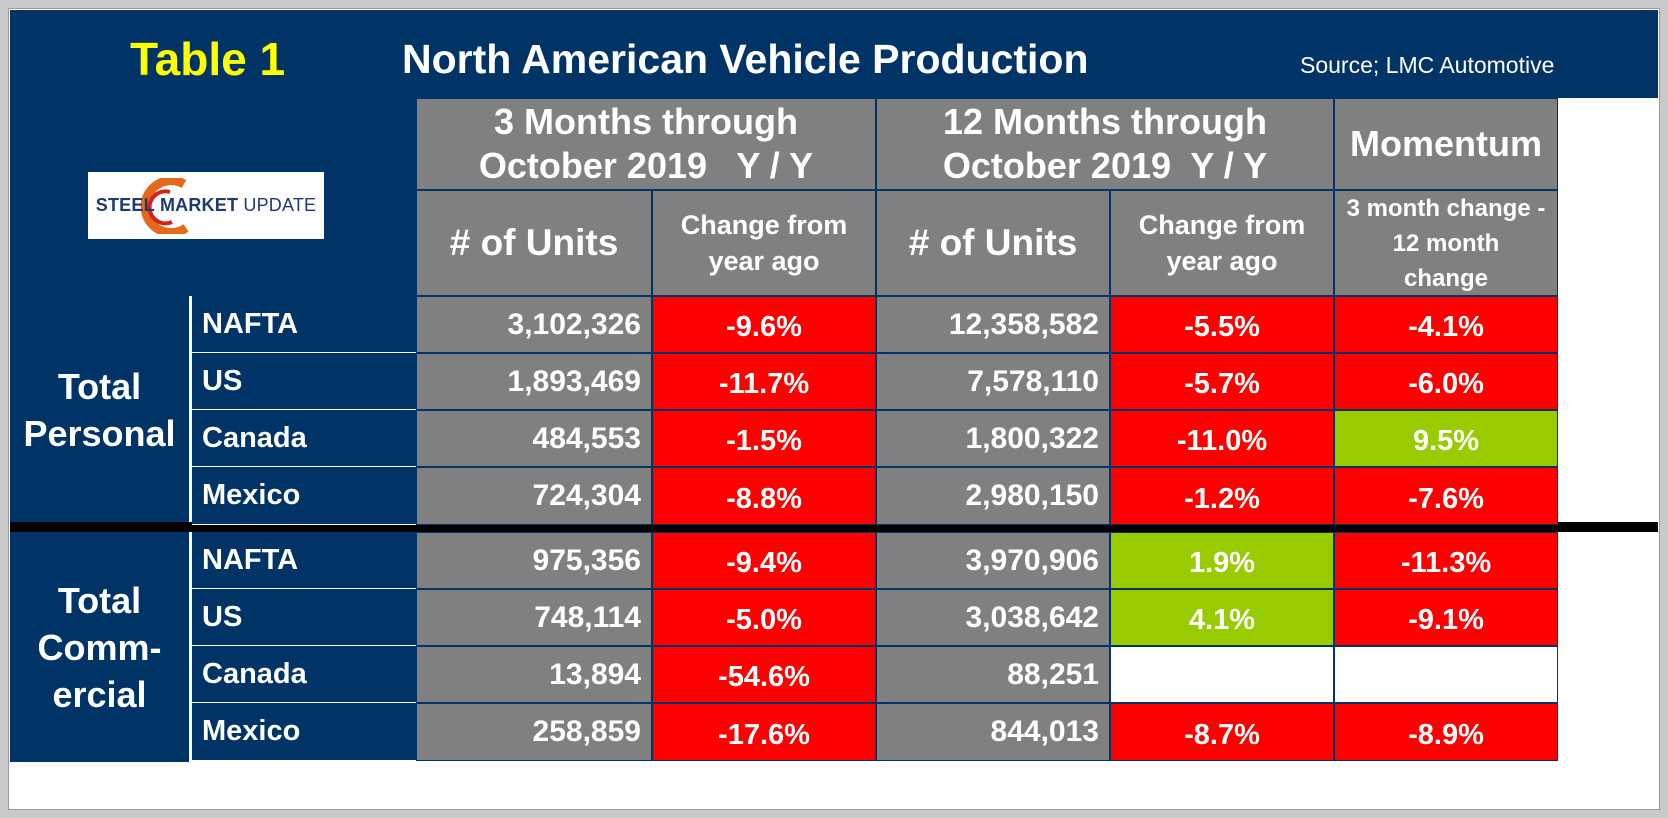 Image resolution: width=1668 pixels, height=818 pixels. I want to click on commercial-nafta-chg12-cell: 1.9%, so click(1222, 560).